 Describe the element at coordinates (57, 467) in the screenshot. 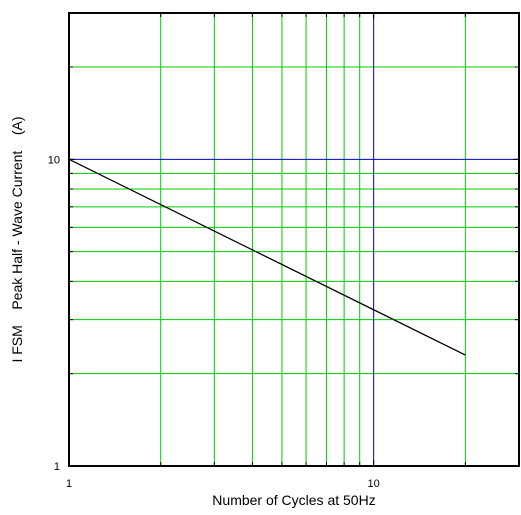

I see `y-tick-label: 1` at that location.